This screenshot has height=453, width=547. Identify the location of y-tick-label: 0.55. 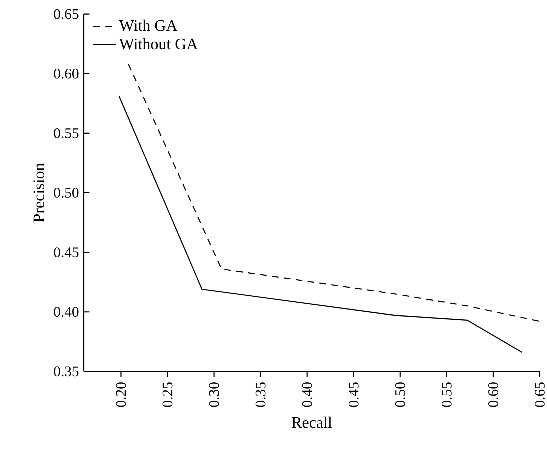
(66, 133).